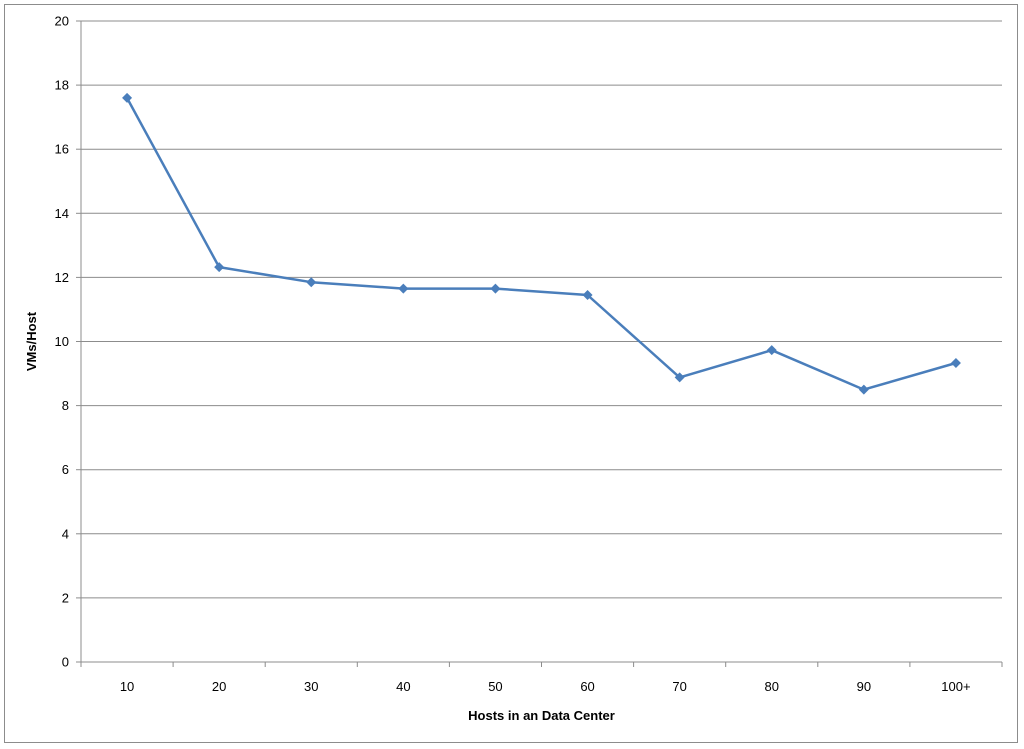 This screenshot has height=749, width=1024. What do you see at coordinates (679, 686) in the screenshot?
I see `x-tick-label: 70` at bounding box center [679, 686].